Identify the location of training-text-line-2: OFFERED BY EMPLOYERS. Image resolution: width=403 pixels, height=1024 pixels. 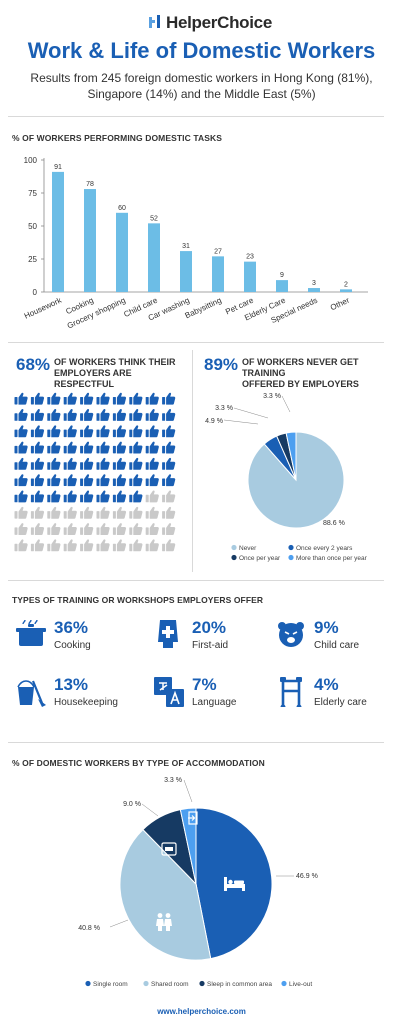
(300, 384).